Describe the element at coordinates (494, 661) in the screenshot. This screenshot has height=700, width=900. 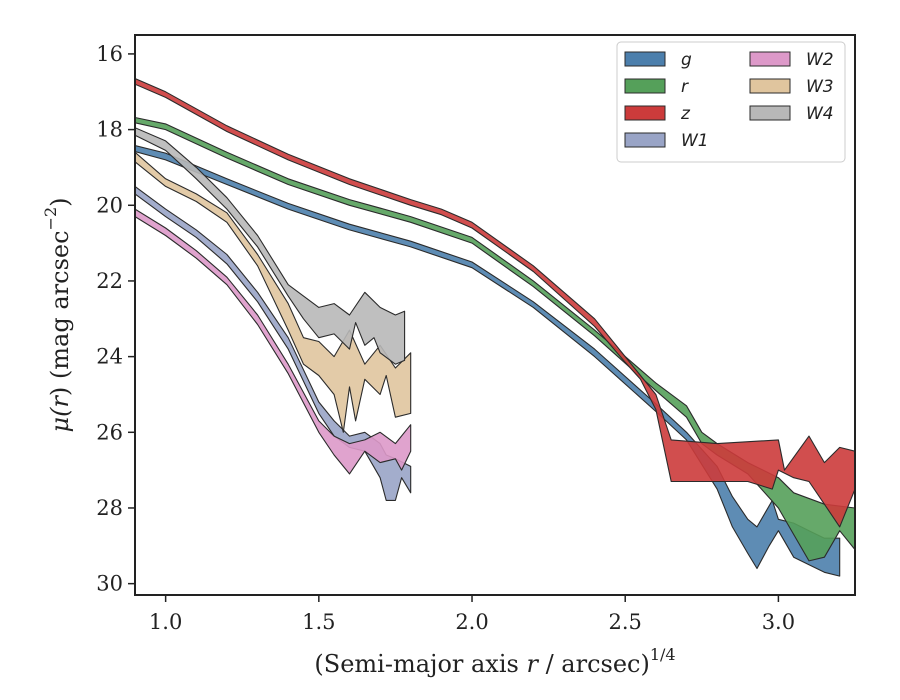
I see `x-axis-title: (Semi-major axis r / arcsec)1/4` at that location.